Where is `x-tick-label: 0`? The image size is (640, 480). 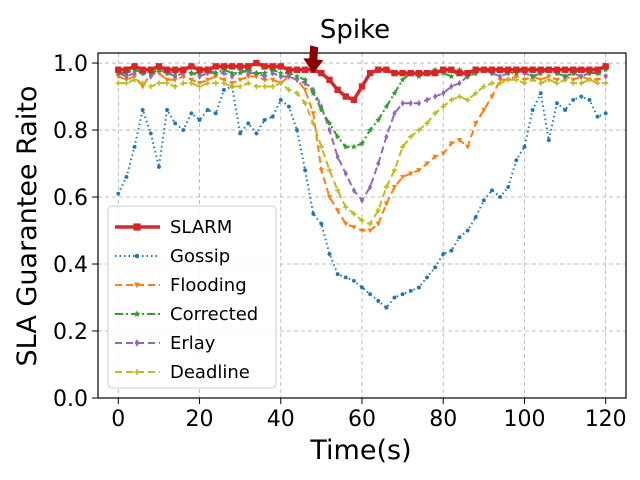 x-tick-label: 0 is located at coordinates (118, 419).